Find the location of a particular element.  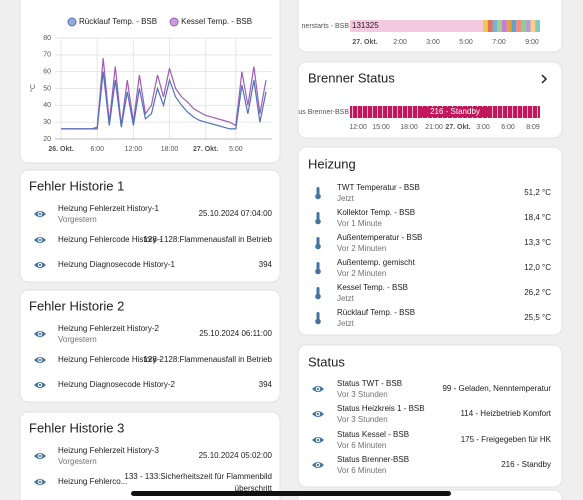

y-tick-label: 50 is located at coordinates (47, 88).